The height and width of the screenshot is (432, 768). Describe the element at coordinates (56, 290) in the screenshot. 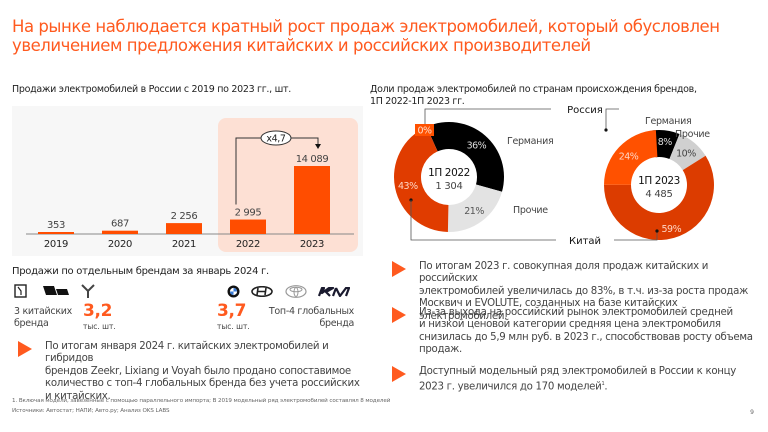

I see `lixiang-icon` at that location.